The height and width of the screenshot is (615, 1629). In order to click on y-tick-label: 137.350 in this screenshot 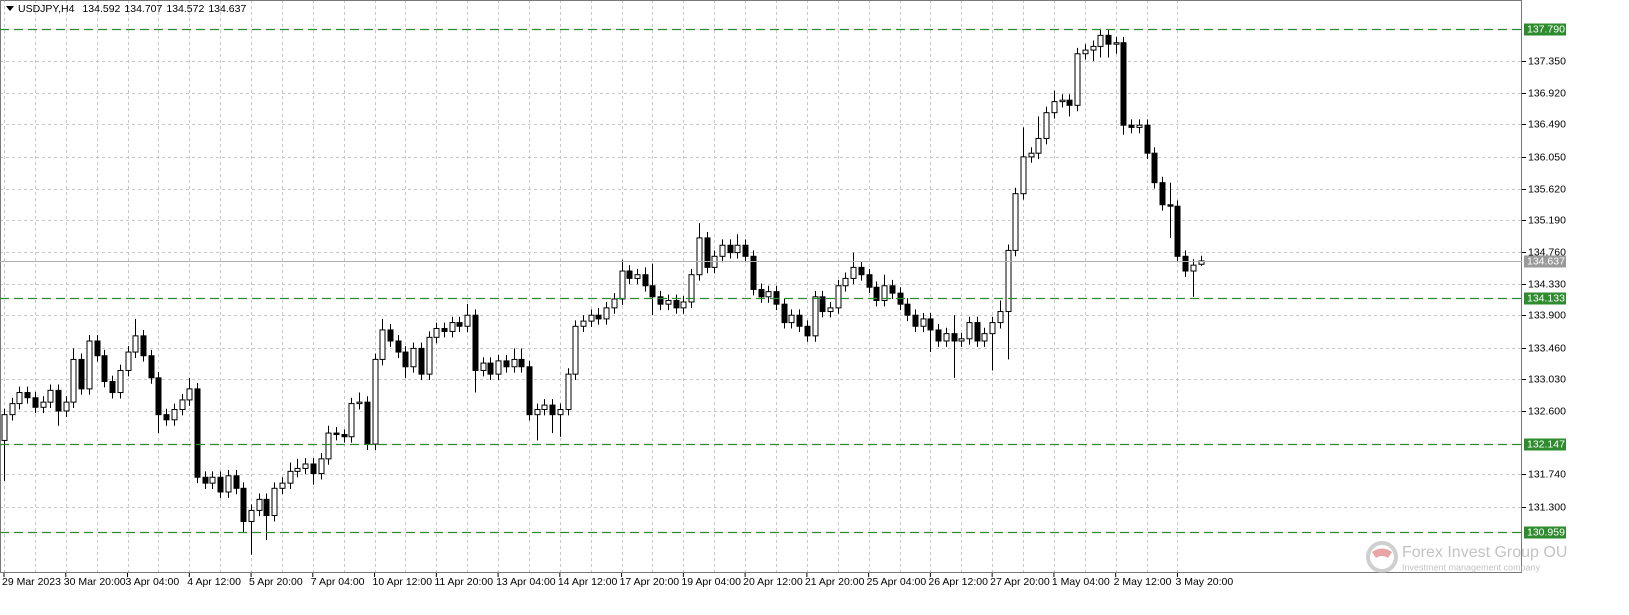, I will do `click(1547, 61)`.